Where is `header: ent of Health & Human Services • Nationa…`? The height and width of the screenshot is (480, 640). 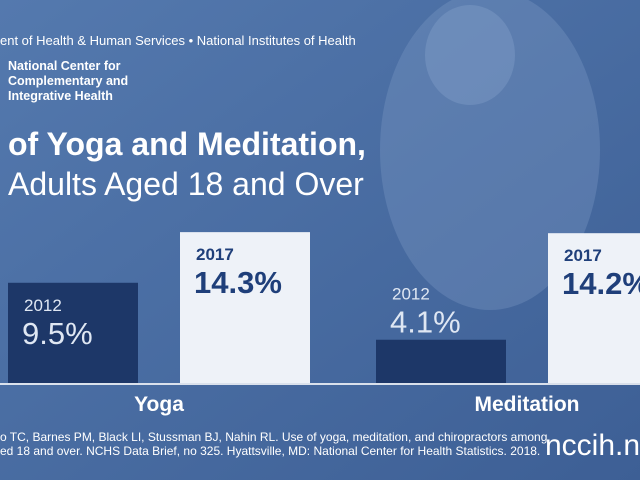
header: ent of Health & Human Services • Nationa… is located at coordinates (178, 40).